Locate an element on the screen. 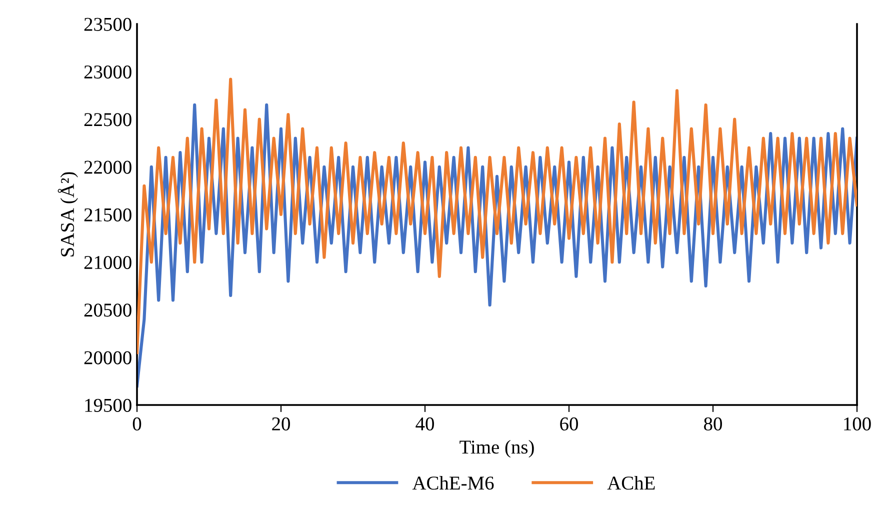 The width and height of the screenshot is (876, 508). y-tick-label: 22000 is located at coordinates (108, 167).